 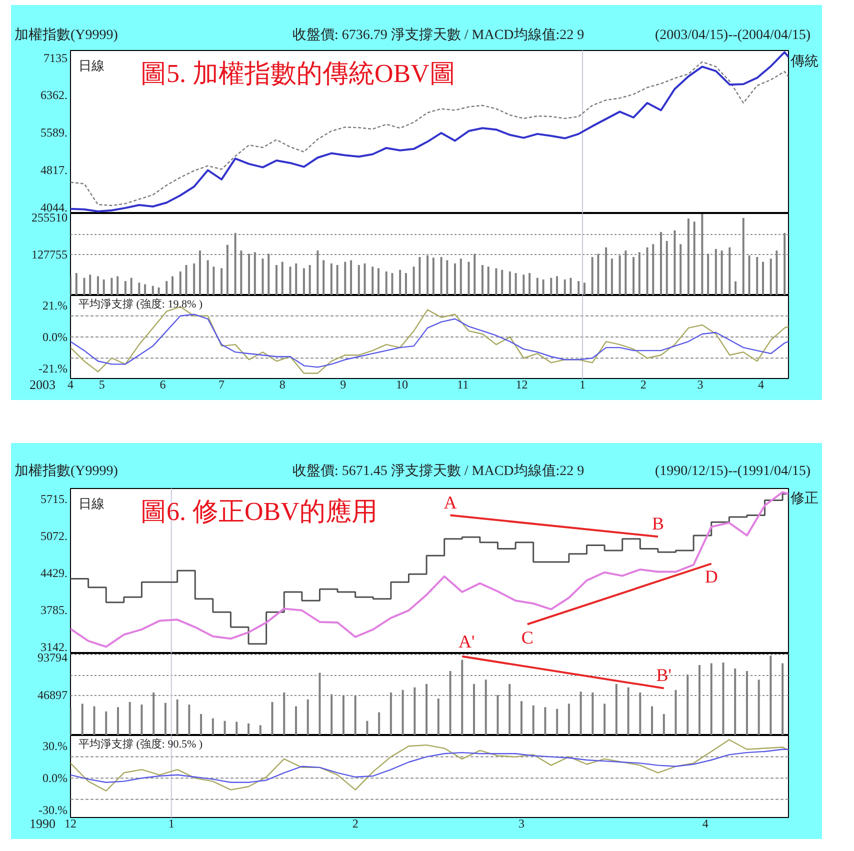 What do you see at coordinates (343, 385) in the screenshot?
I see `x-tick-label: 9` at bounding box center [343, 385].